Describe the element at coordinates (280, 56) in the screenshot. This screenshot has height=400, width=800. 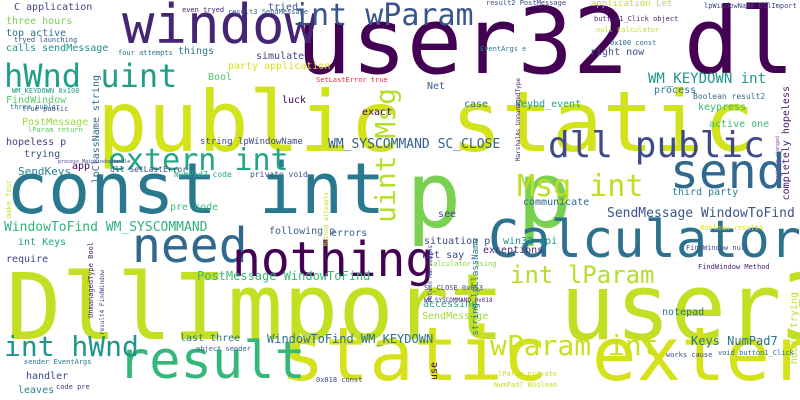
I see `word-simulate: simulate` at that location.